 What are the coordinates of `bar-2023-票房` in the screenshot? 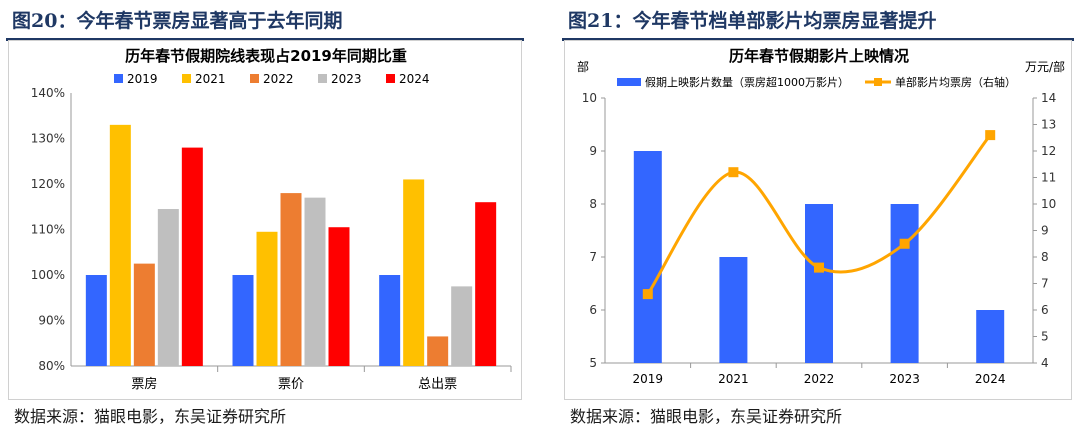 It's located at (168, 287).